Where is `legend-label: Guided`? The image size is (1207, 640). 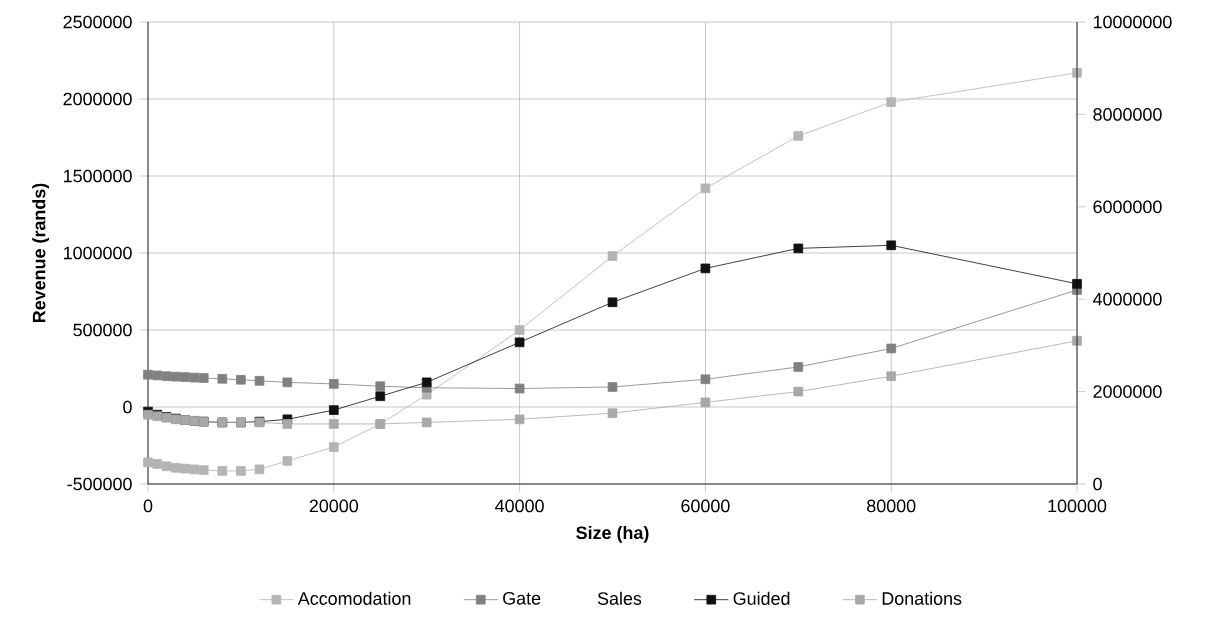
legend-label: Guided is located at coordinates (761, 598).